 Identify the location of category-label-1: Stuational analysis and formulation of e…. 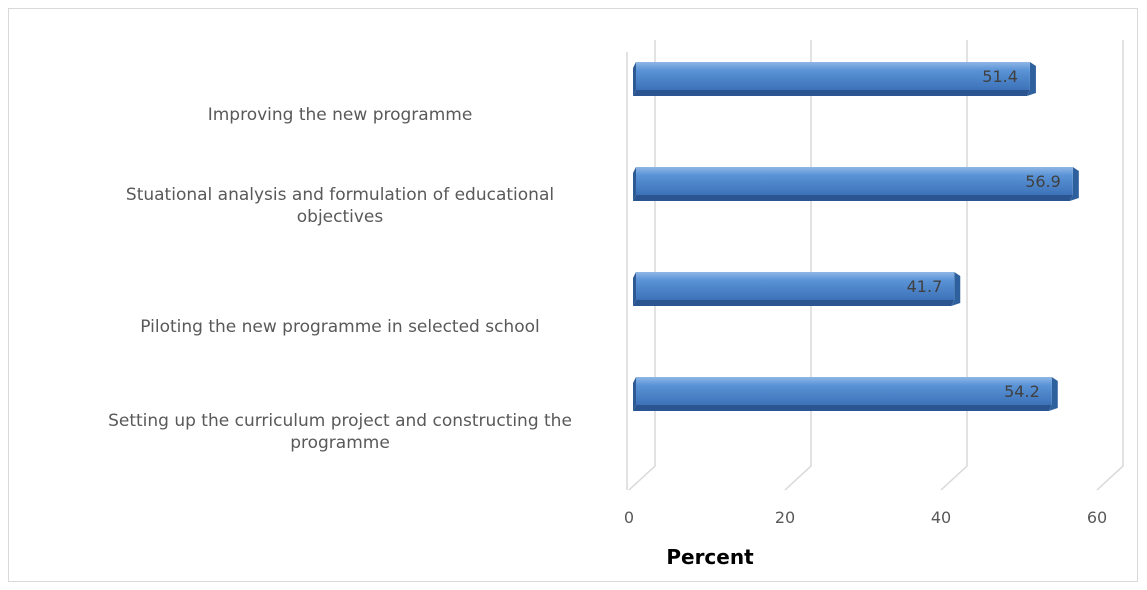
(340, 206).